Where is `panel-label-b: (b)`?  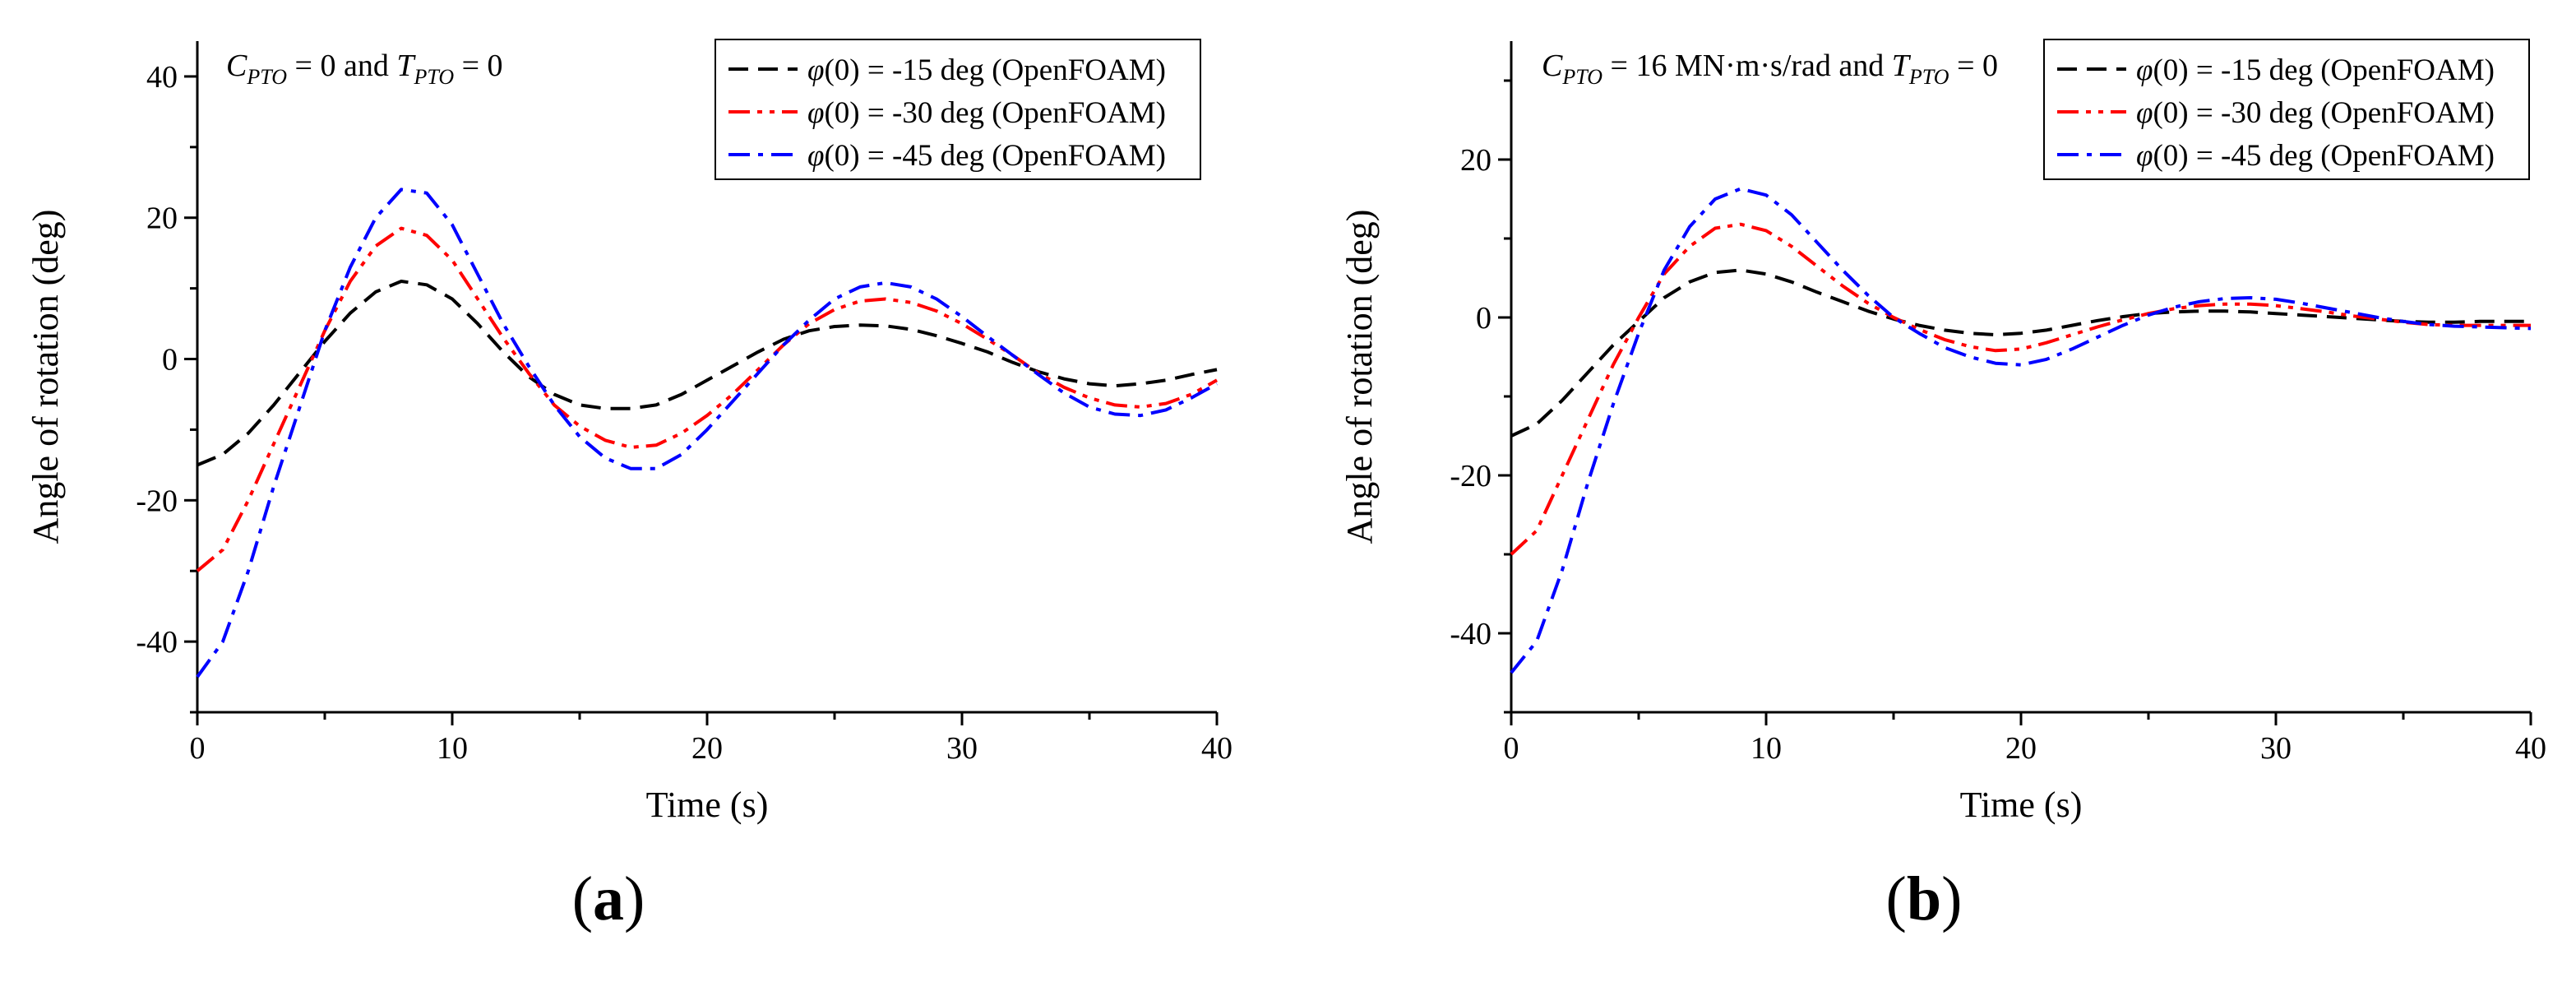 panel-label-b: (b) is located at coordinates (1924, 898).